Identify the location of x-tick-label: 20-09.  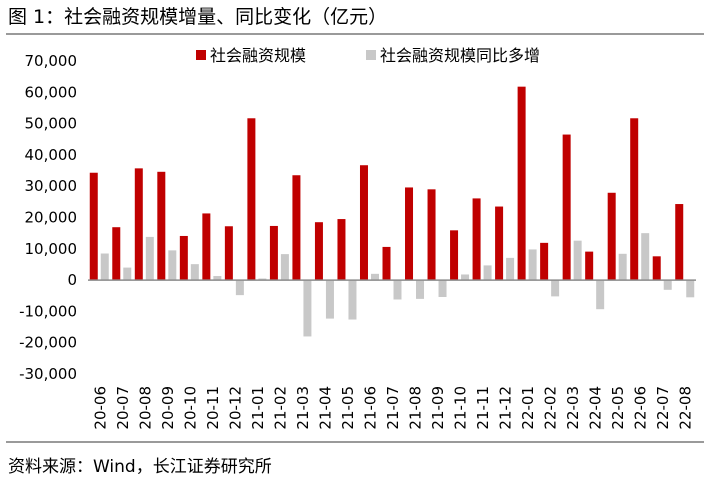
(168, 408).